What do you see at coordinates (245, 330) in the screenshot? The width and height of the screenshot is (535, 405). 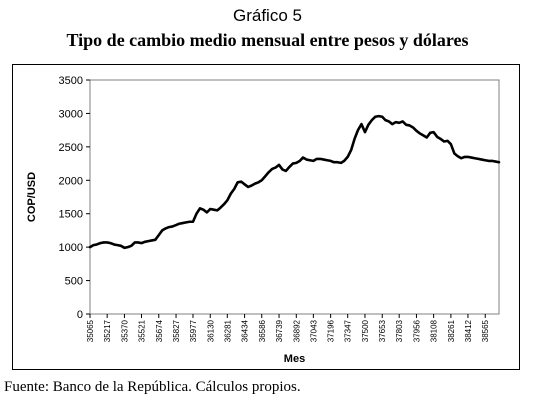 I see `x-tick-label: 36434` at bounding box center [245, 330].